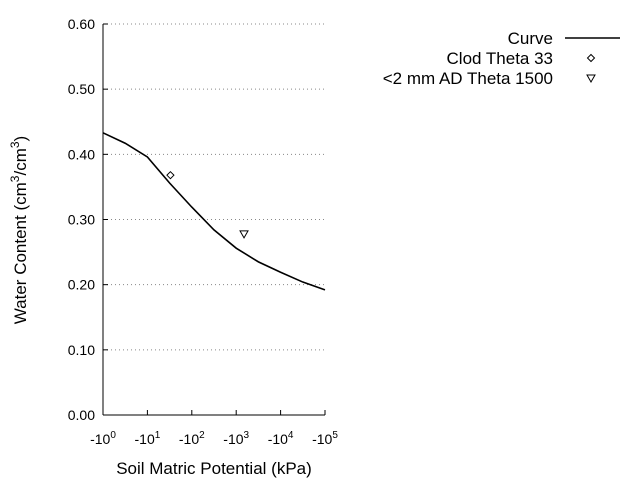  Describe the element at coordinates (113, 435) in the screenshot. I see `x-tick-exponent: 0` at that location.